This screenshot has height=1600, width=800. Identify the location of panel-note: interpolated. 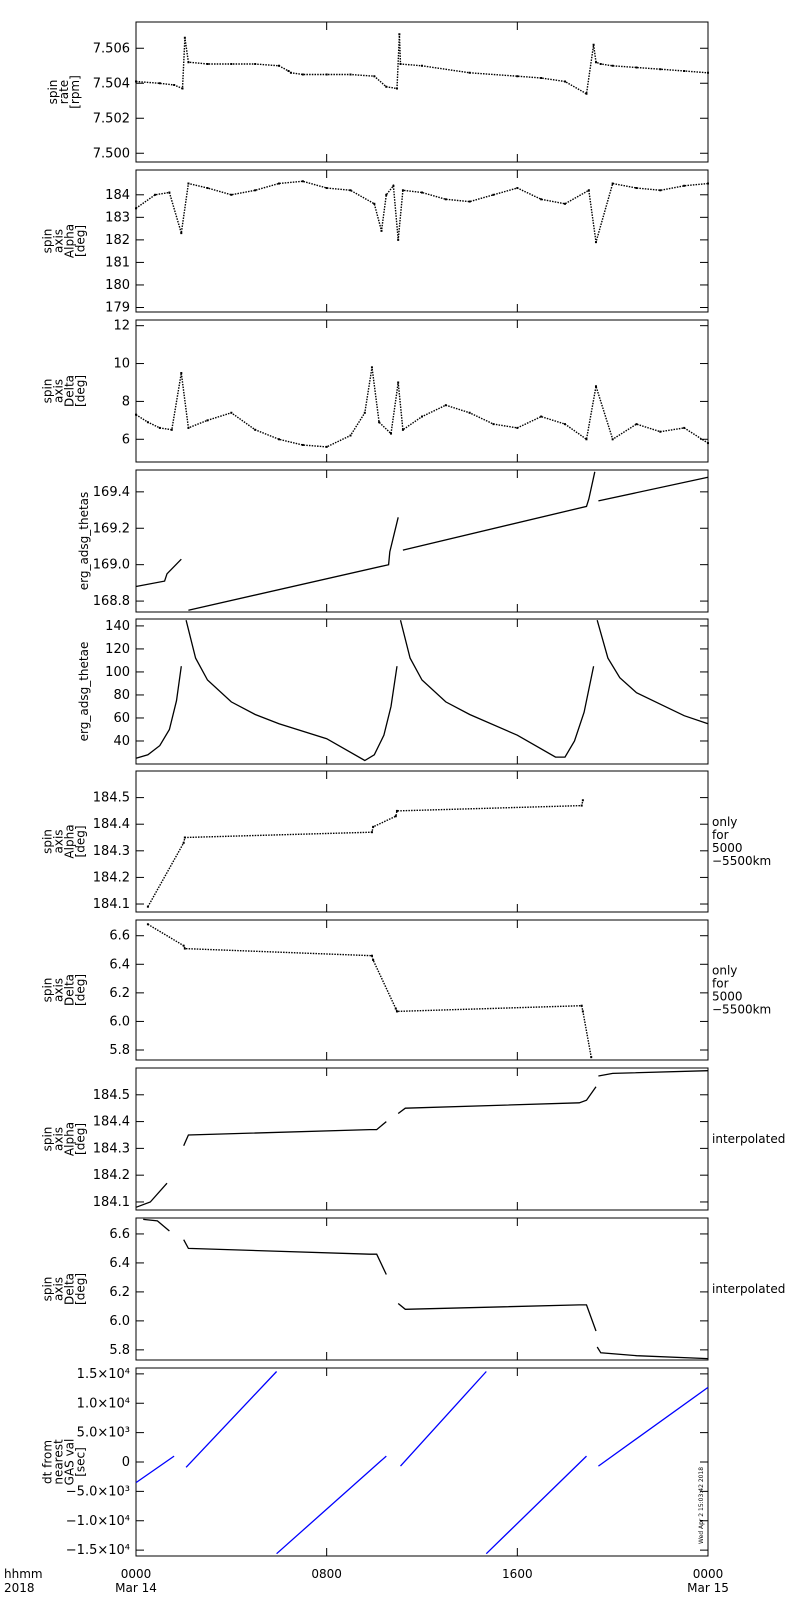
(748, 1139).